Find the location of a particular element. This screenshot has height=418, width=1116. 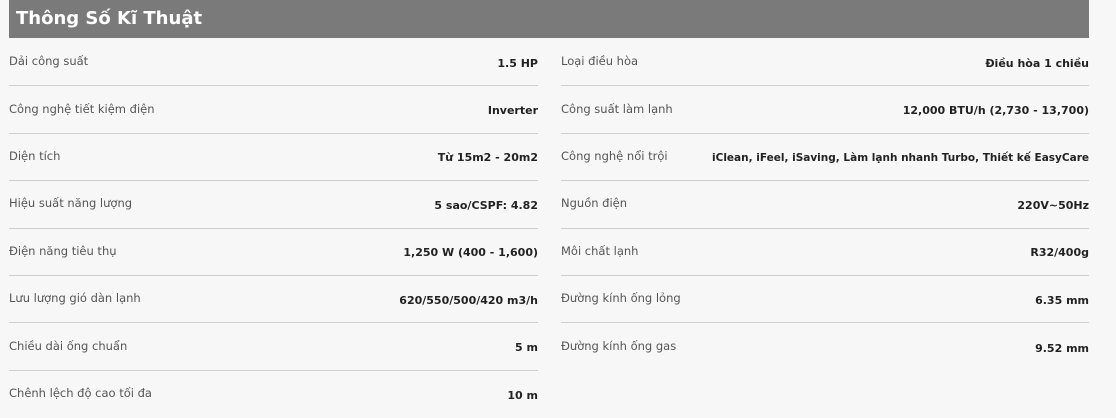

spec-label: Công nghệ nổi trội is located at coordinates (614, 155).